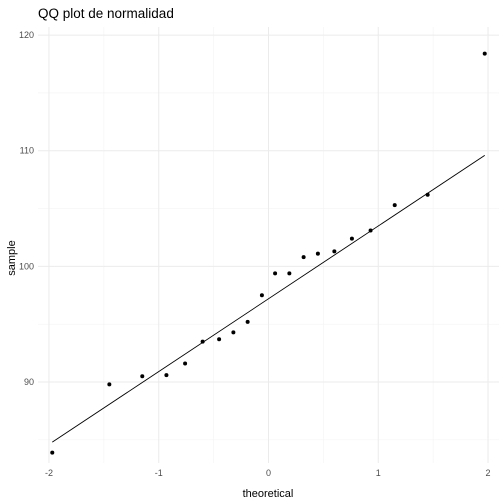  I want to click on y-tick-label: 90, so click(29, 382).